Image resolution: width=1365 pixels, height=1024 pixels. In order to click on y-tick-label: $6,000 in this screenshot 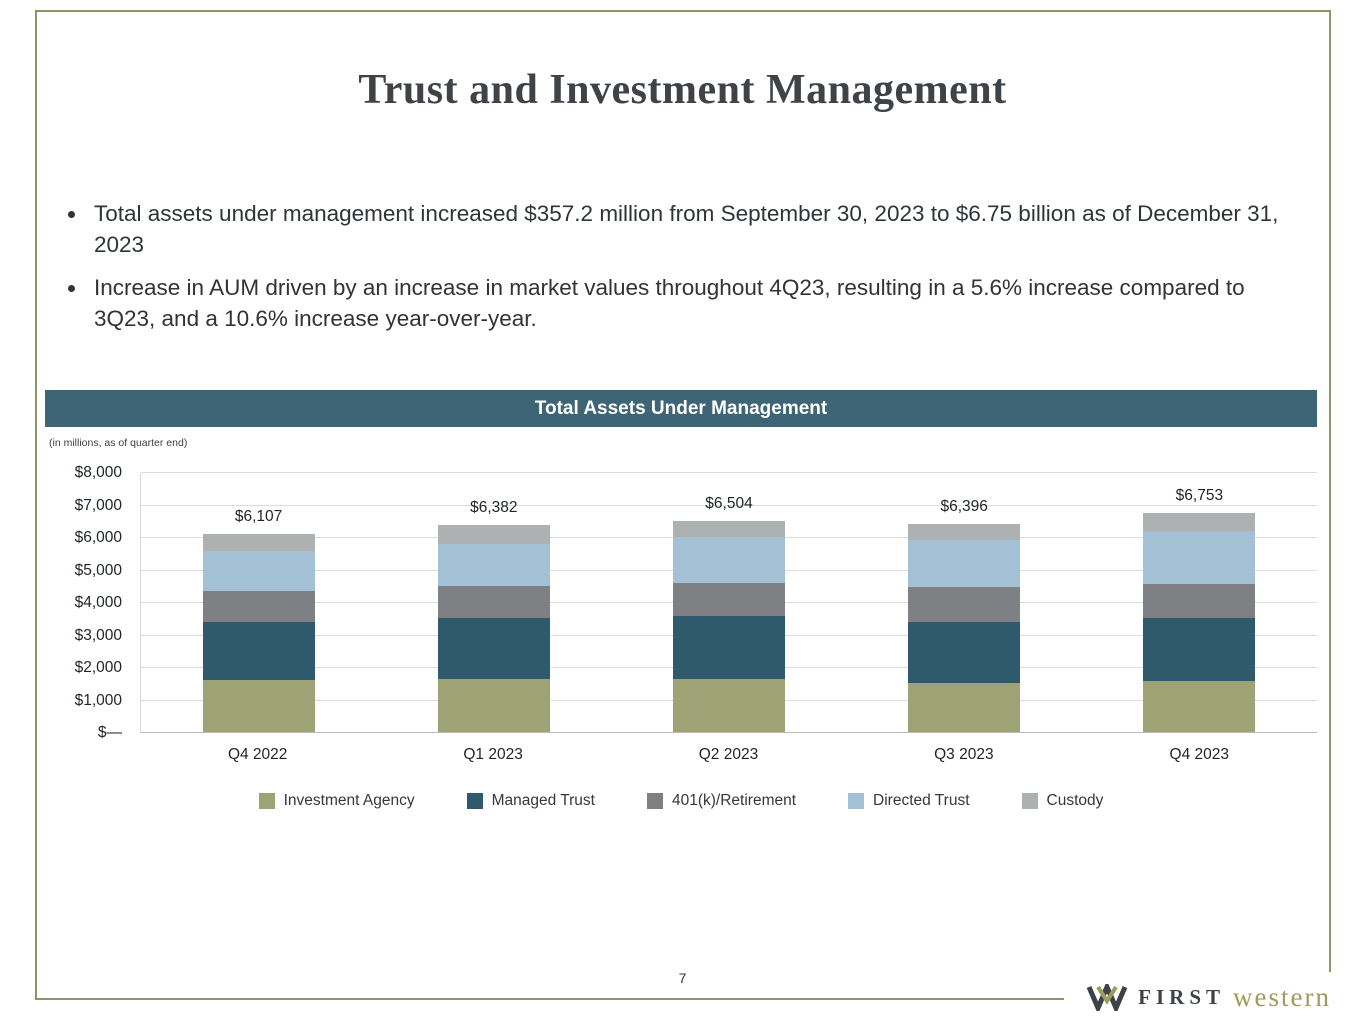, I will do `click(98, 537)`.